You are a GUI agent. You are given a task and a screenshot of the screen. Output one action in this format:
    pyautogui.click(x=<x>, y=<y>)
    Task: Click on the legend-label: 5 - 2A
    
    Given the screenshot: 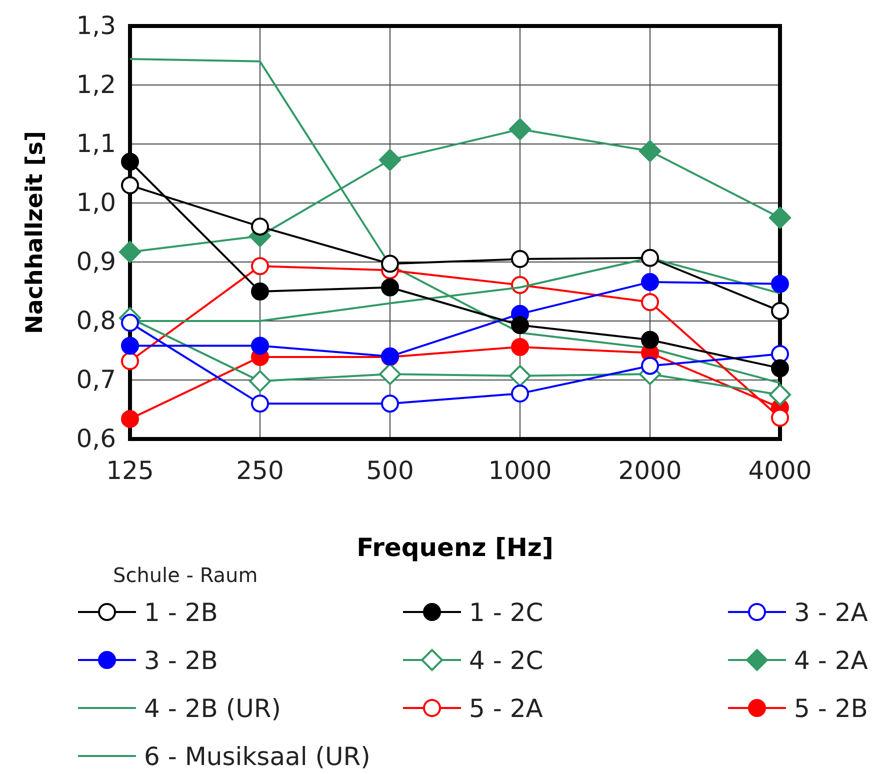 What is the action you would take?
    pyautogui.click(x=506, y=708)
    